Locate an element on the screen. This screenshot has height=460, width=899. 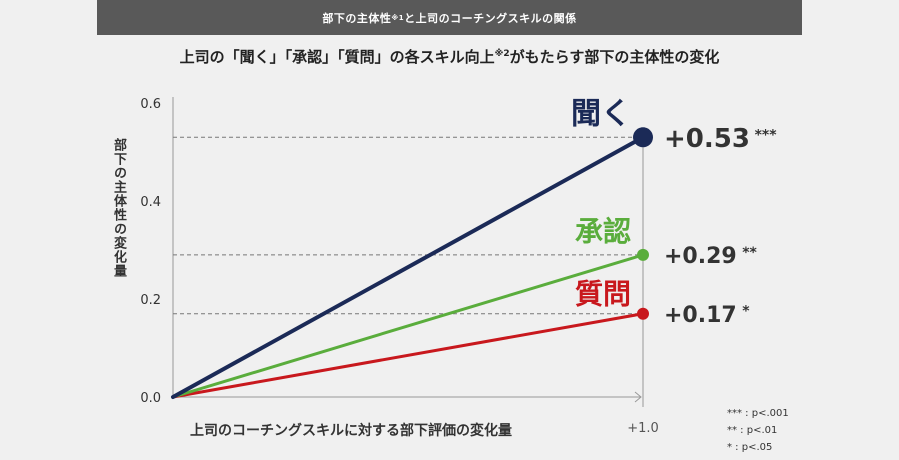
y-tick-label: 0.2 is located at coordinates (150, 300).